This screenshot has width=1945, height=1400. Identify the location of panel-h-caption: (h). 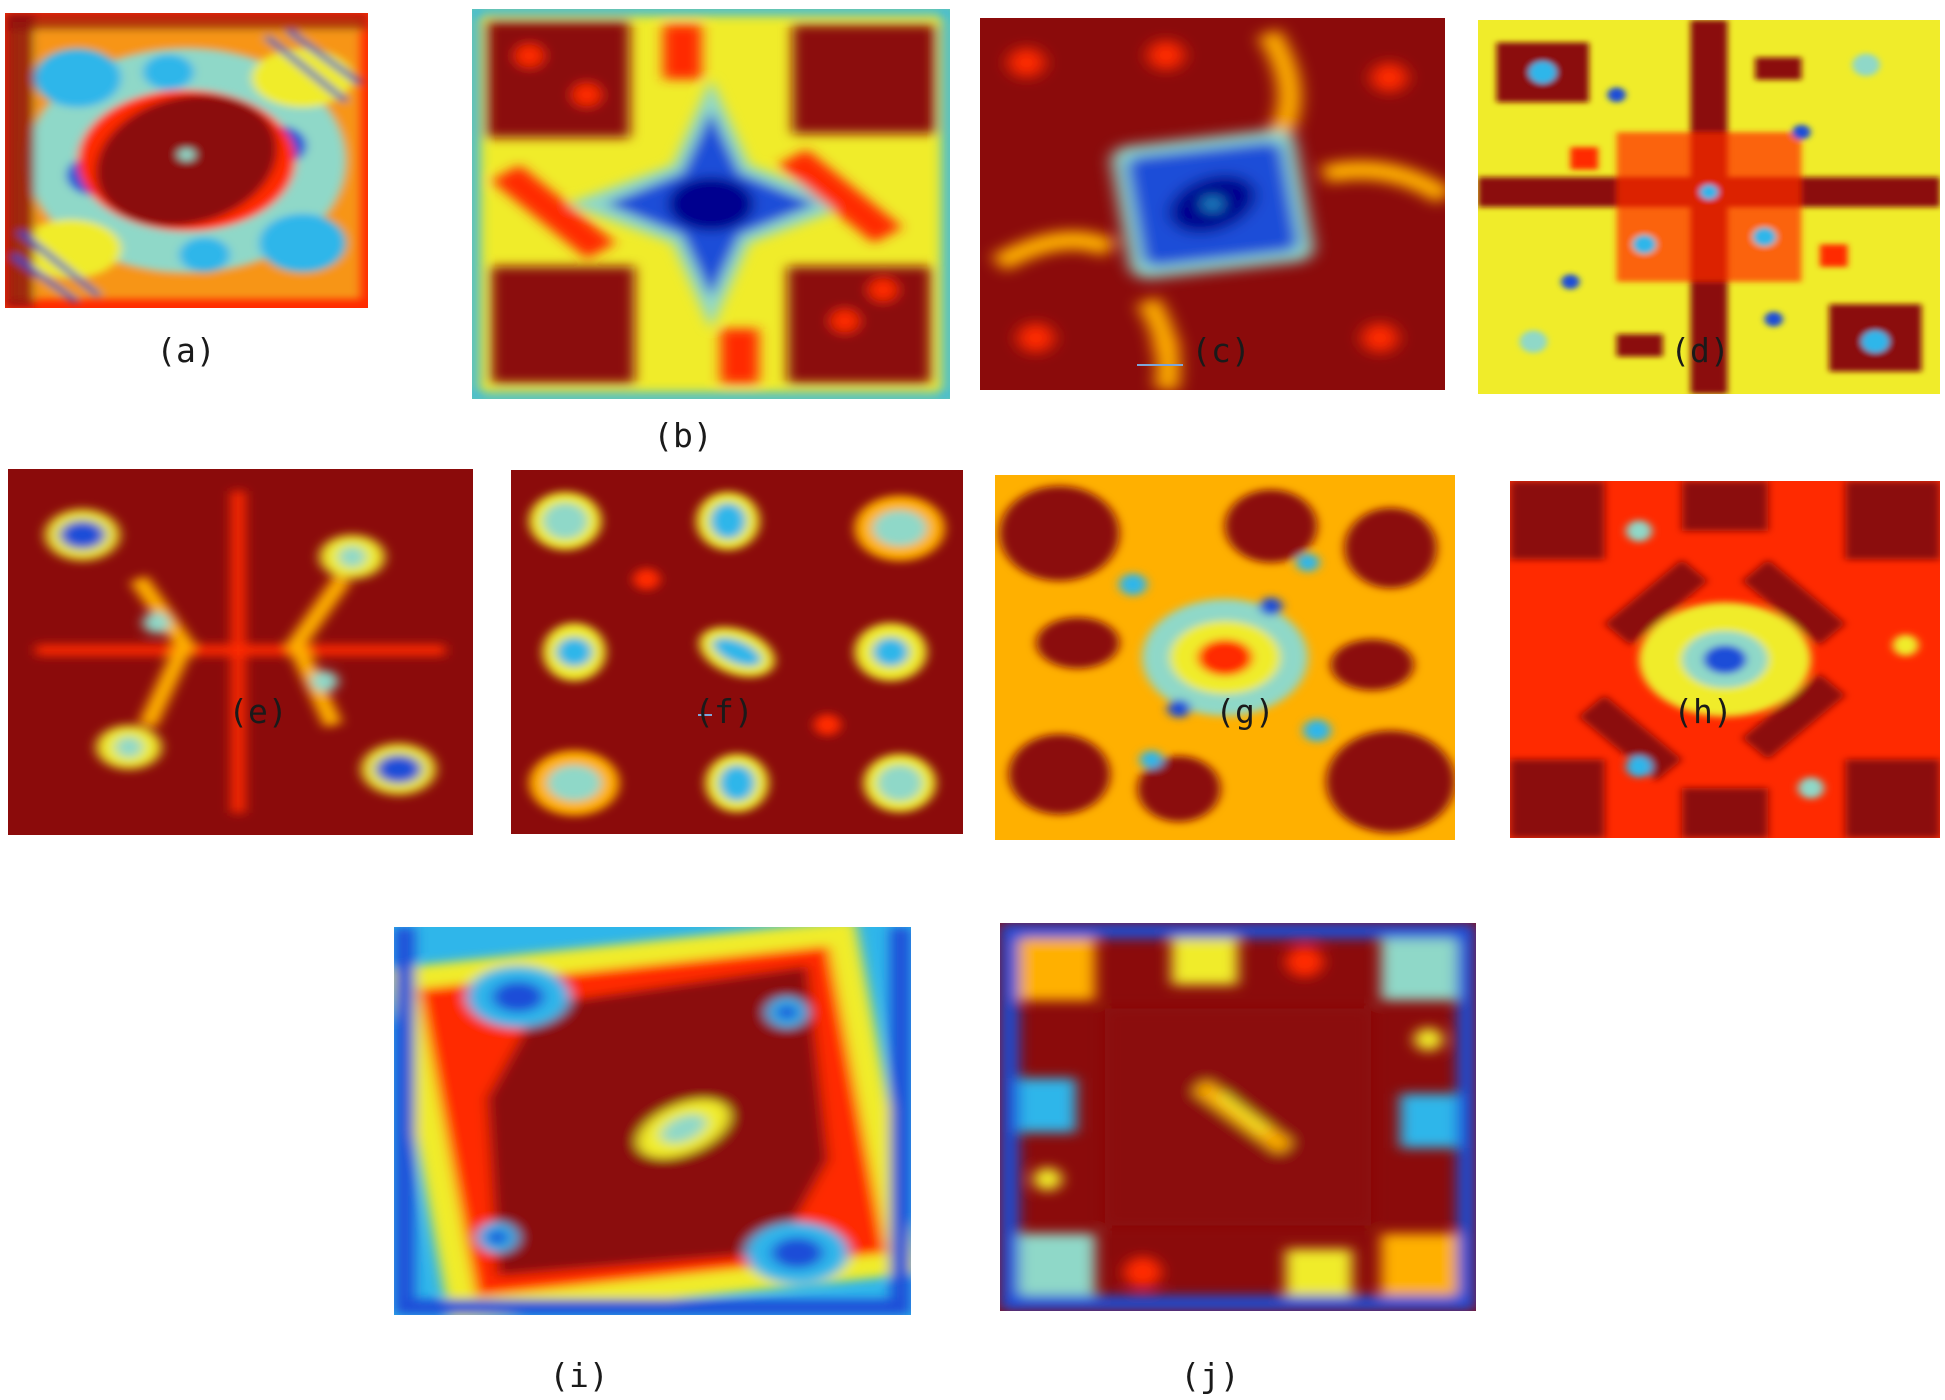
(1703, 711).